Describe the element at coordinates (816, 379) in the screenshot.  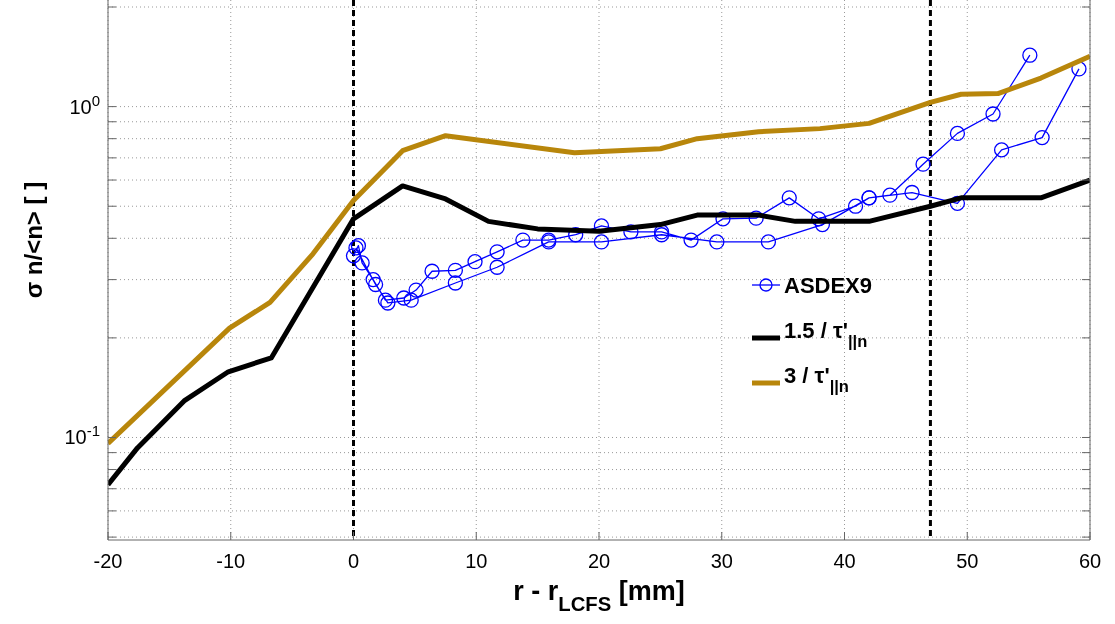
I see `legend-label: 3 / τ'$_{||n}$` at that location.